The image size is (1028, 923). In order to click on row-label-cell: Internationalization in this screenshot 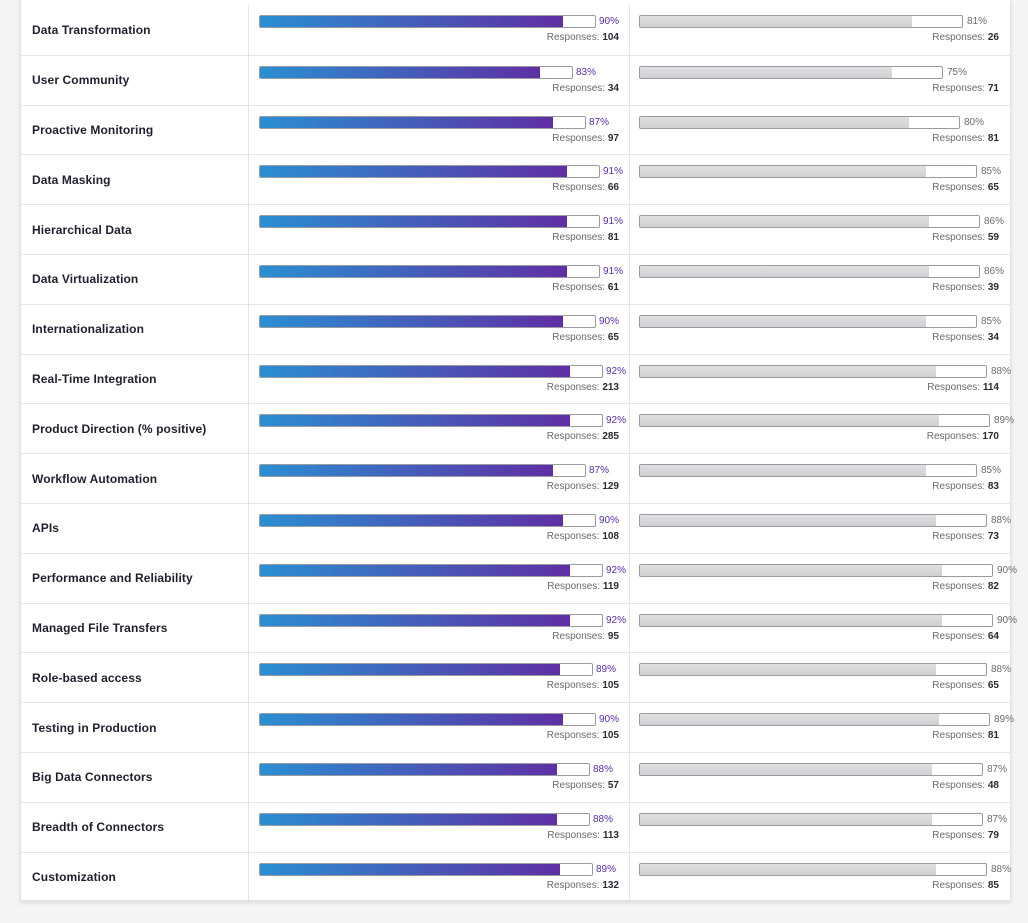, I will do `click(135, 329)`.